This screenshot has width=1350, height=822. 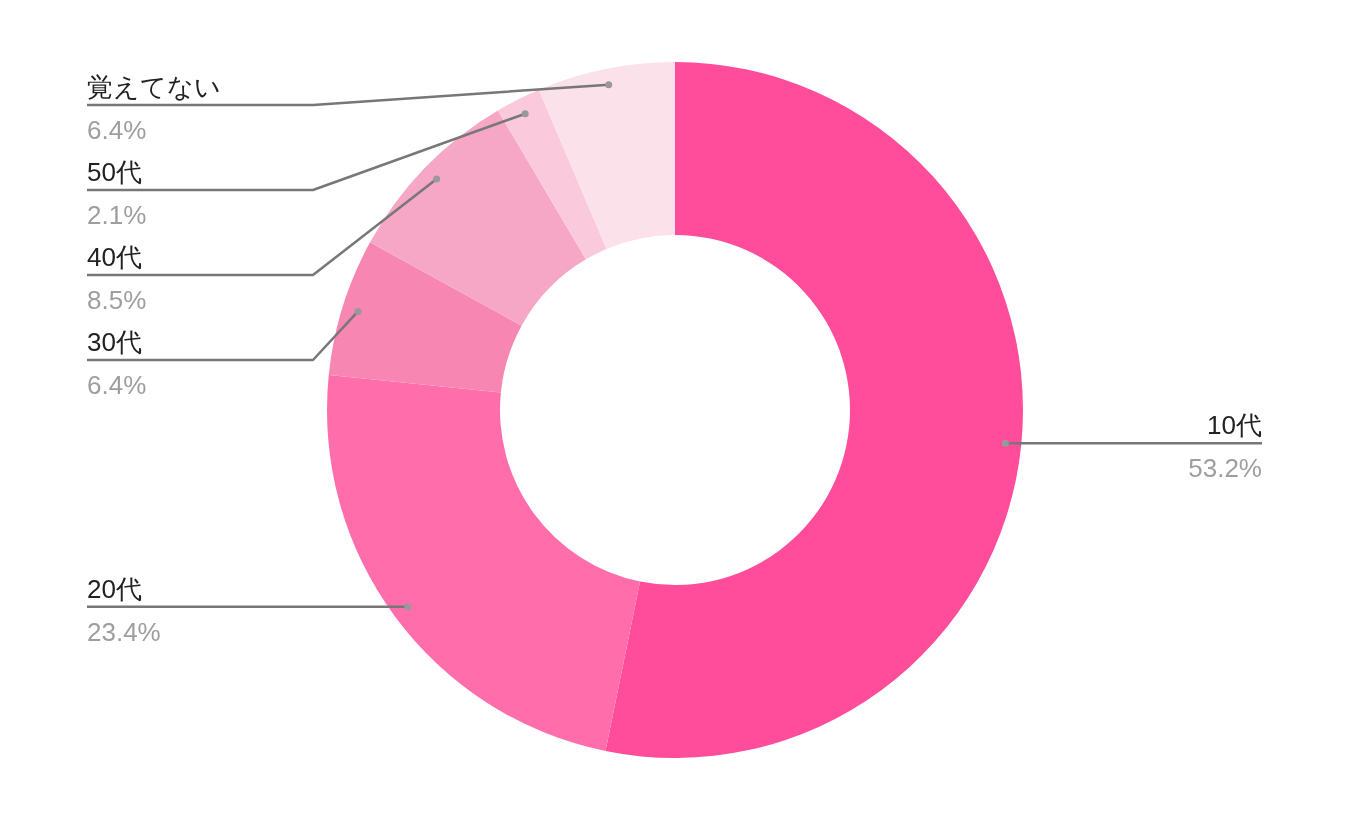 I want to click on slice-label: 20代, so click(x=114, y=588).